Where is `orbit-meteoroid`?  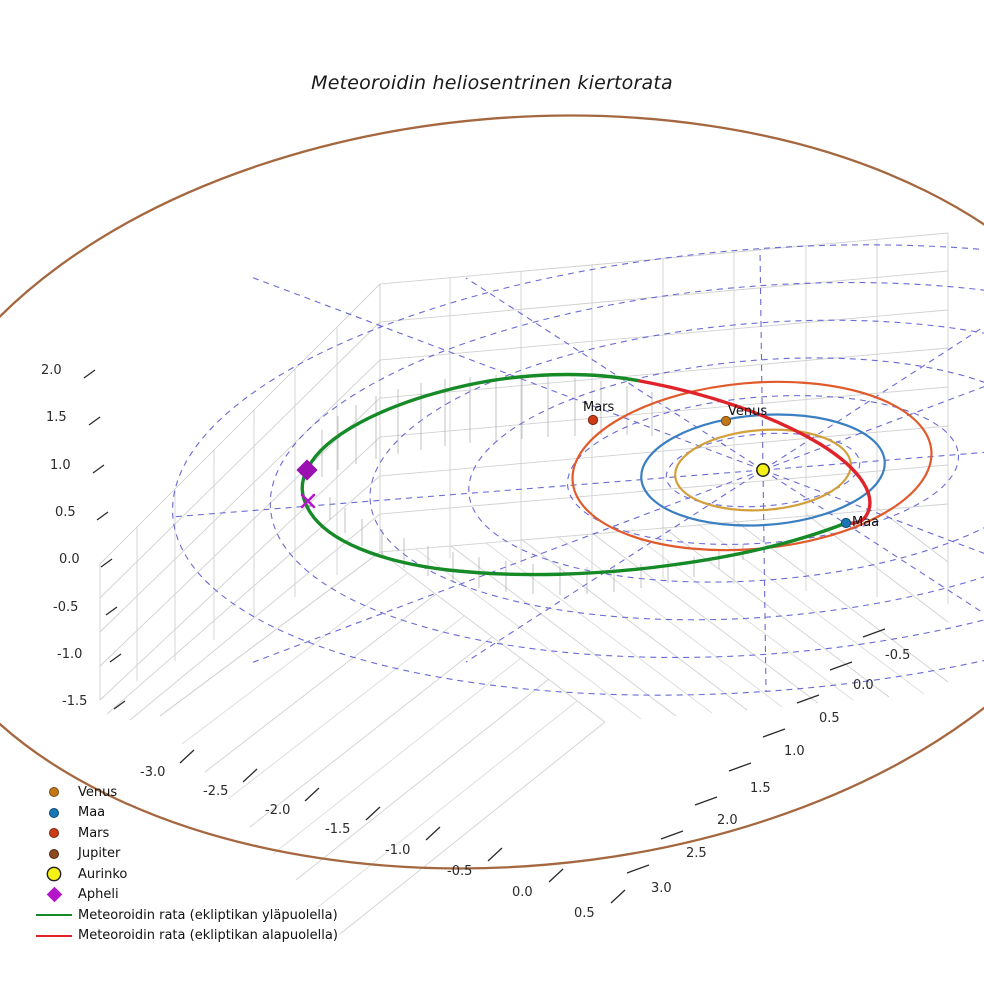 orbit-meteoroid is located at coordinates (586, 474).